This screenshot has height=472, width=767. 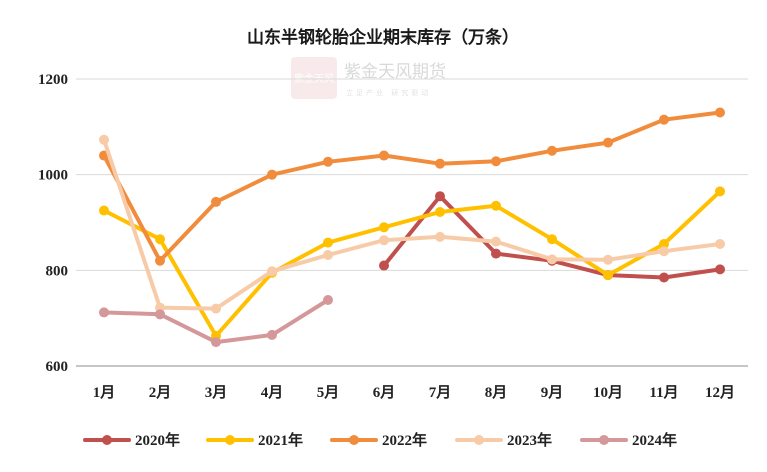 What do you see at coordinates (131, 440) in the screenshot?
I see `legend-item-2020年: 2020年` at bounding box center [131, 440].